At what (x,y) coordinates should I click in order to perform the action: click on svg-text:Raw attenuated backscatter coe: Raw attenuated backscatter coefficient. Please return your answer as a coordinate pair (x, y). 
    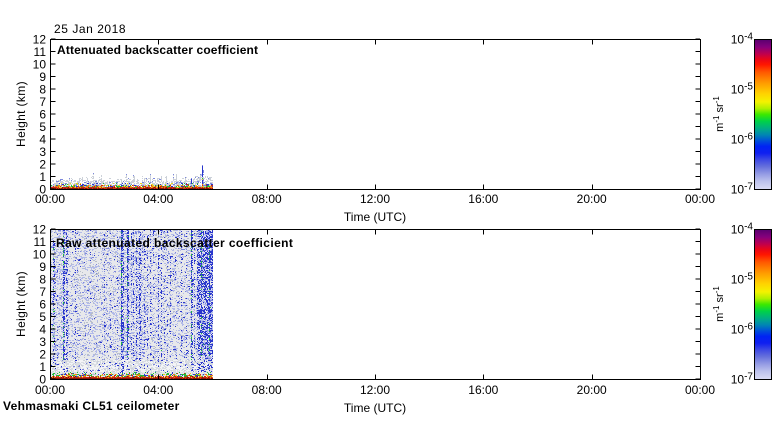
    Looking at the image, I should click on (174, 243).